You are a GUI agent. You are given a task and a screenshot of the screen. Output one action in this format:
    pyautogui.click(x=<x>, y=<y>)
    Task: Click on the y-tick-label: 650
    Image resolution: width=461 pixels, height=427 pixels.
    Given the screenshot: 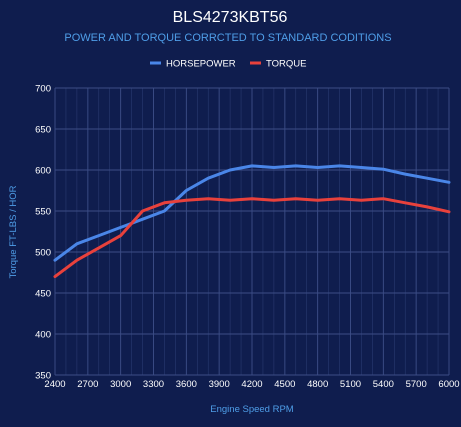 What is the action you would take?
    pyautogui.click(x=43, y=130)
    